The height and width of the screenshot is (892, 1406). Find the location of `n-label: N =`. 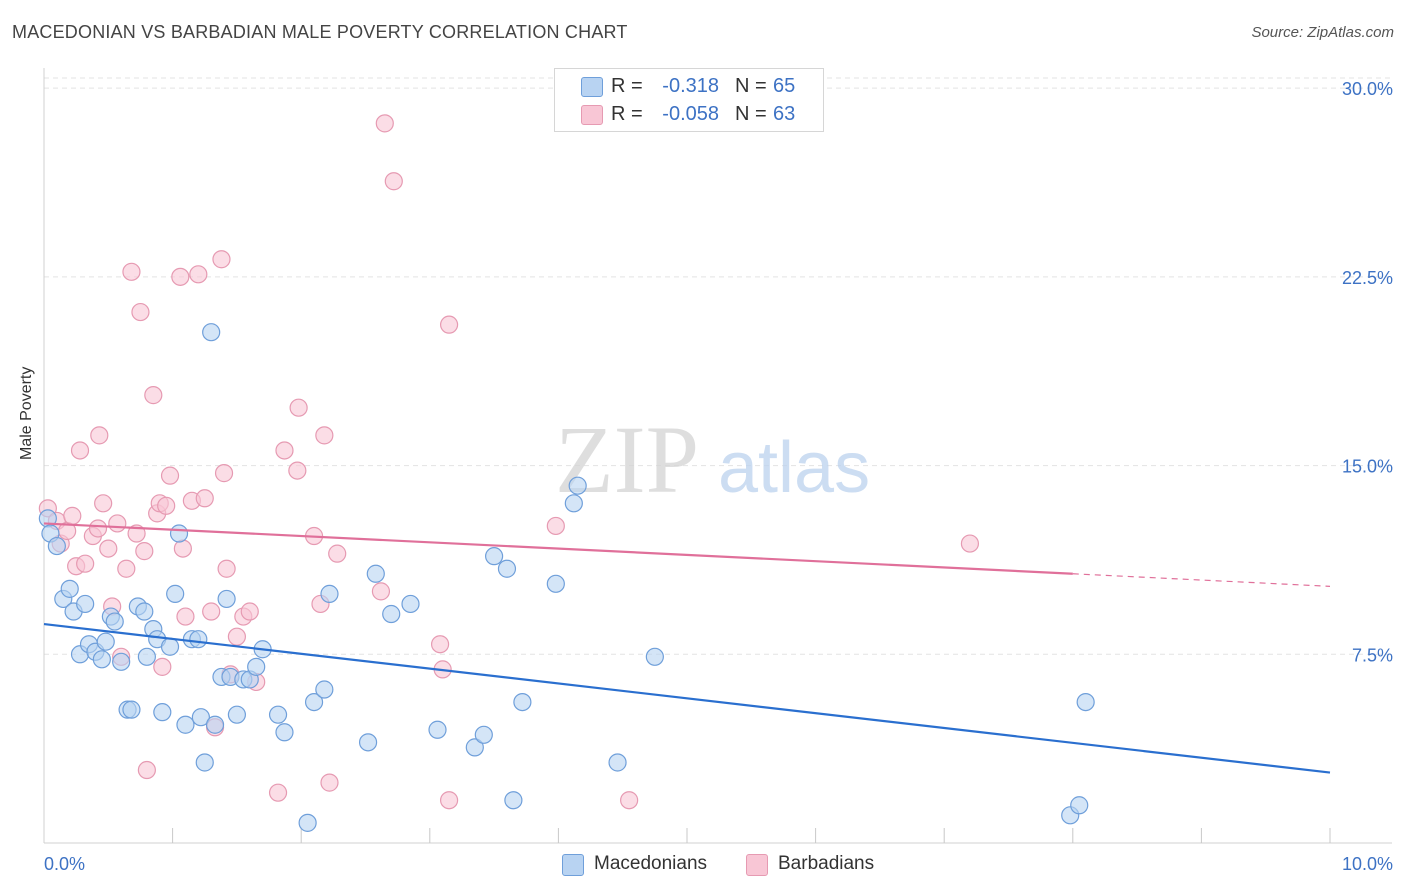

n-label: N = is located at coordinates (751, 114).